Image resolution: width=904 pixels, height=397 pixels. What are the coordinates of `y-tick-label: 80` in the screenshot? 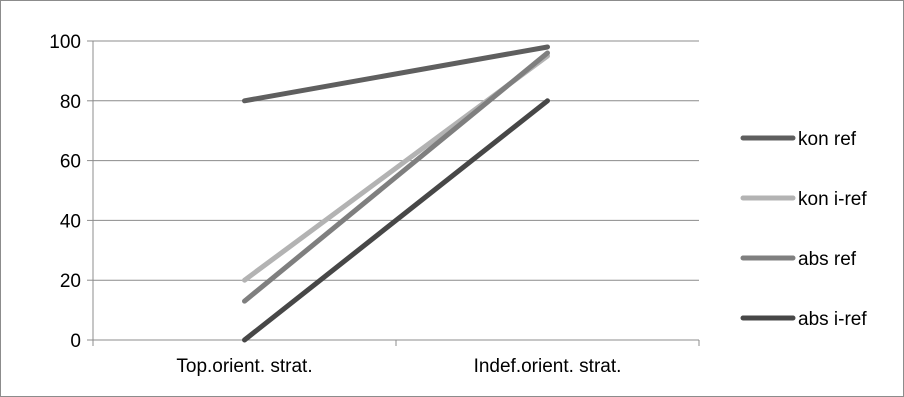 It's located at (70, 102).